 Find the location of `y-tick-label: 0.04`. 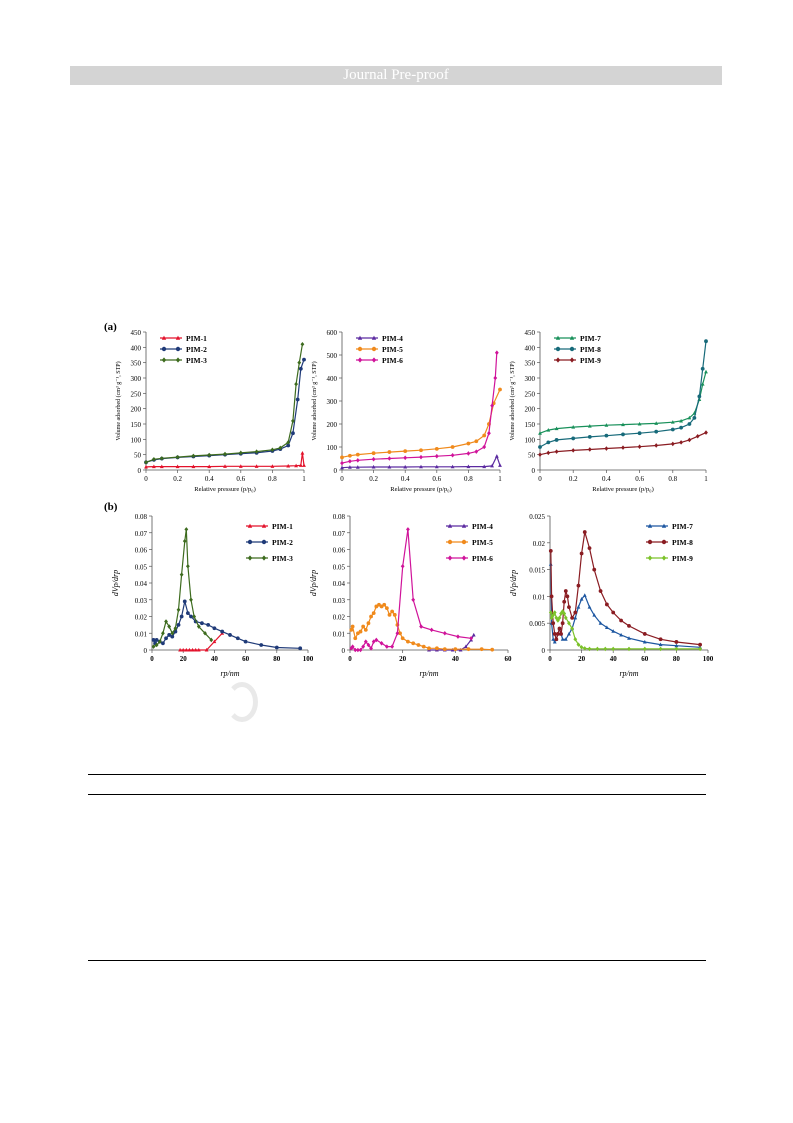

y-tick-label: 0.04 is located at coordinates (339, 584).